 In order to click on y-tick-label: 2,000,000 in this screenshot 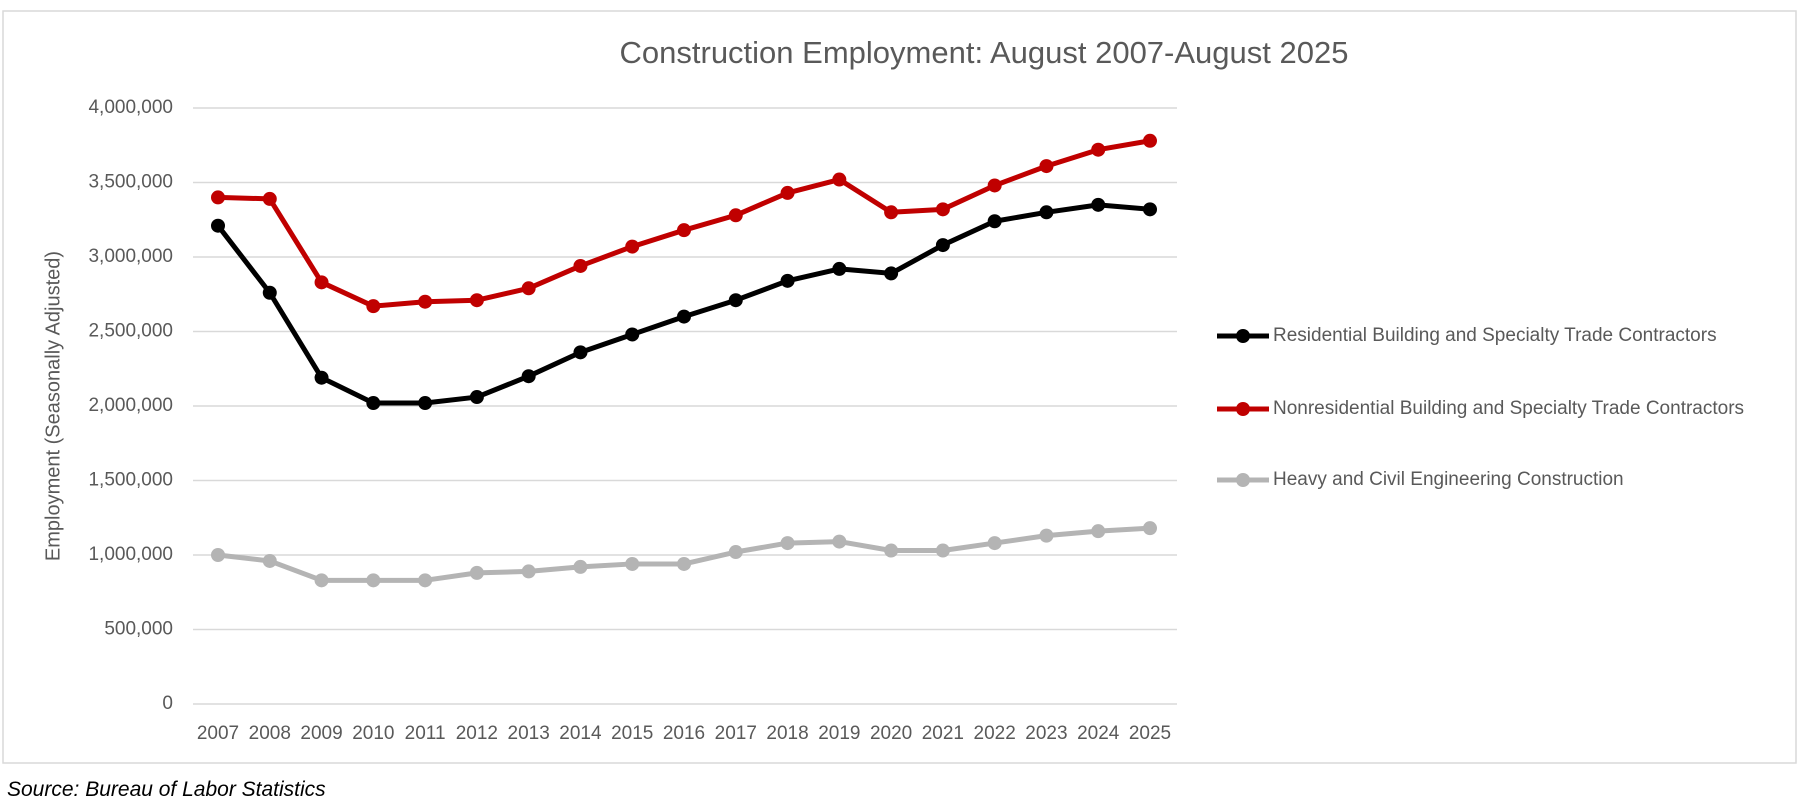, I will do `click(130, 405)`.